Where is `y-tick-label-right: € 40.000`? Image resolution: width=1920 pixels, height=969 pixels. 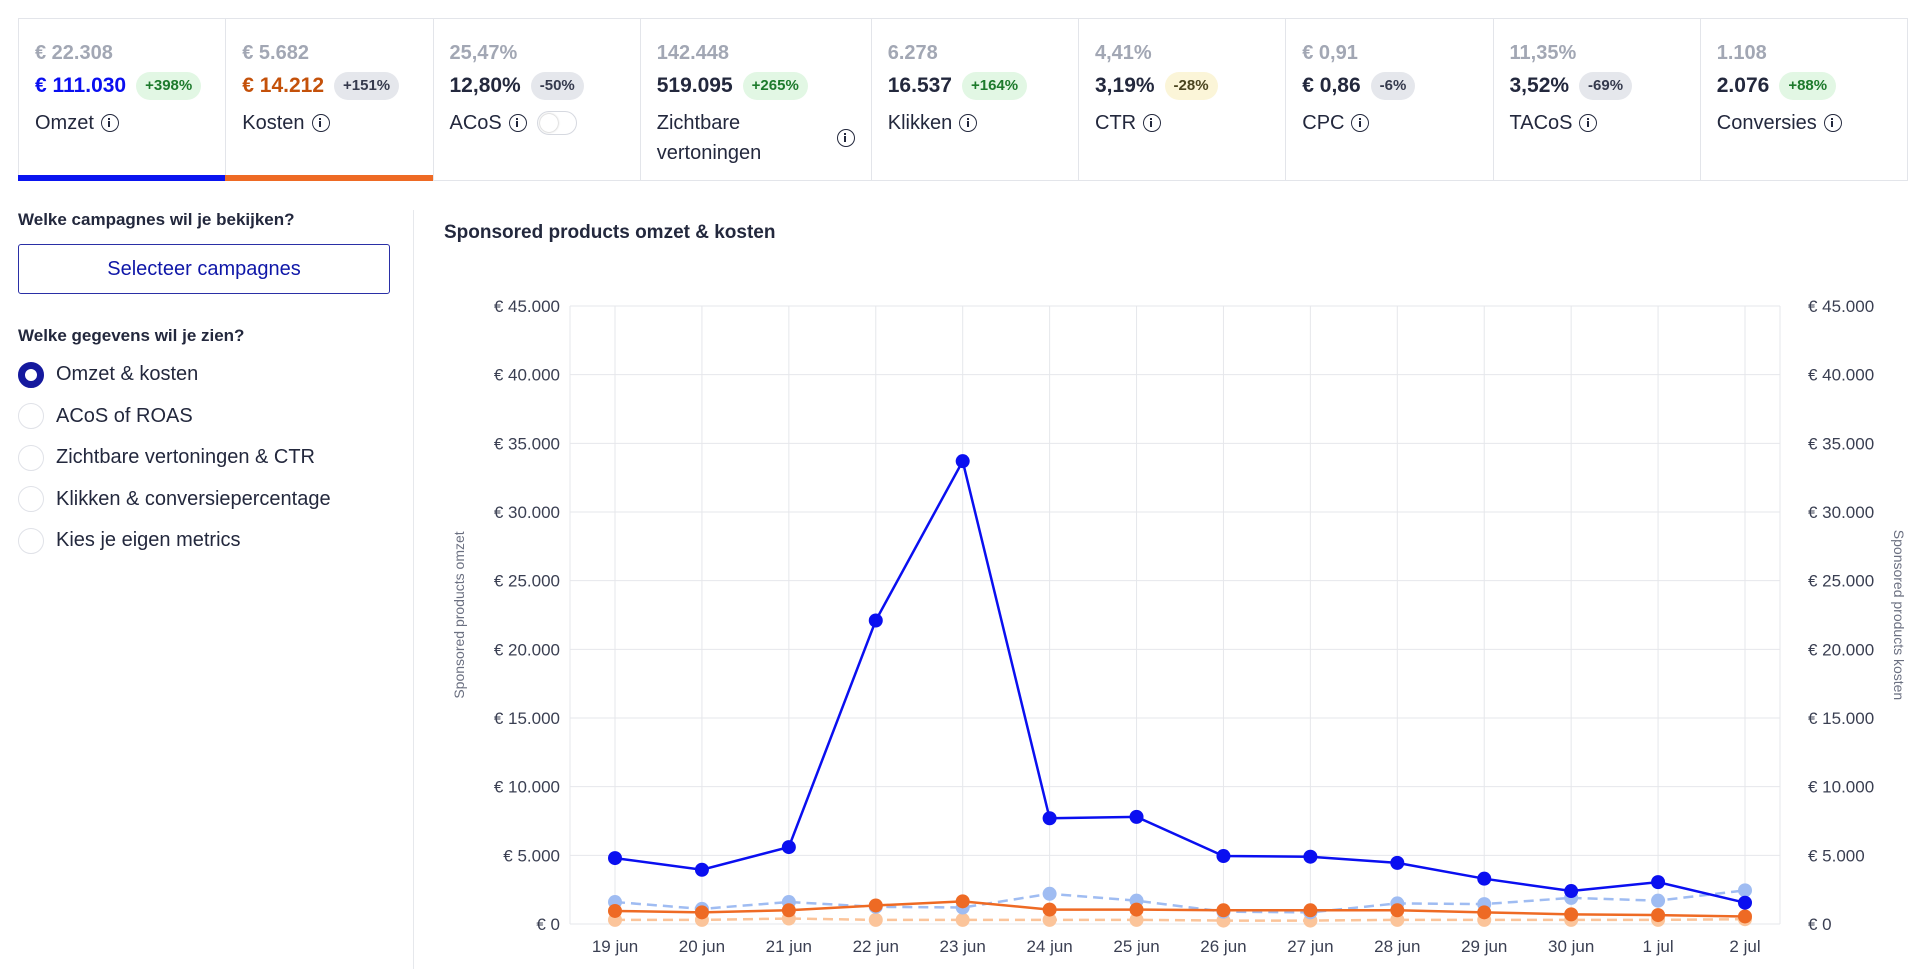
y-tick-label-right: € 40.000 is located at coordinates (1841, 375).